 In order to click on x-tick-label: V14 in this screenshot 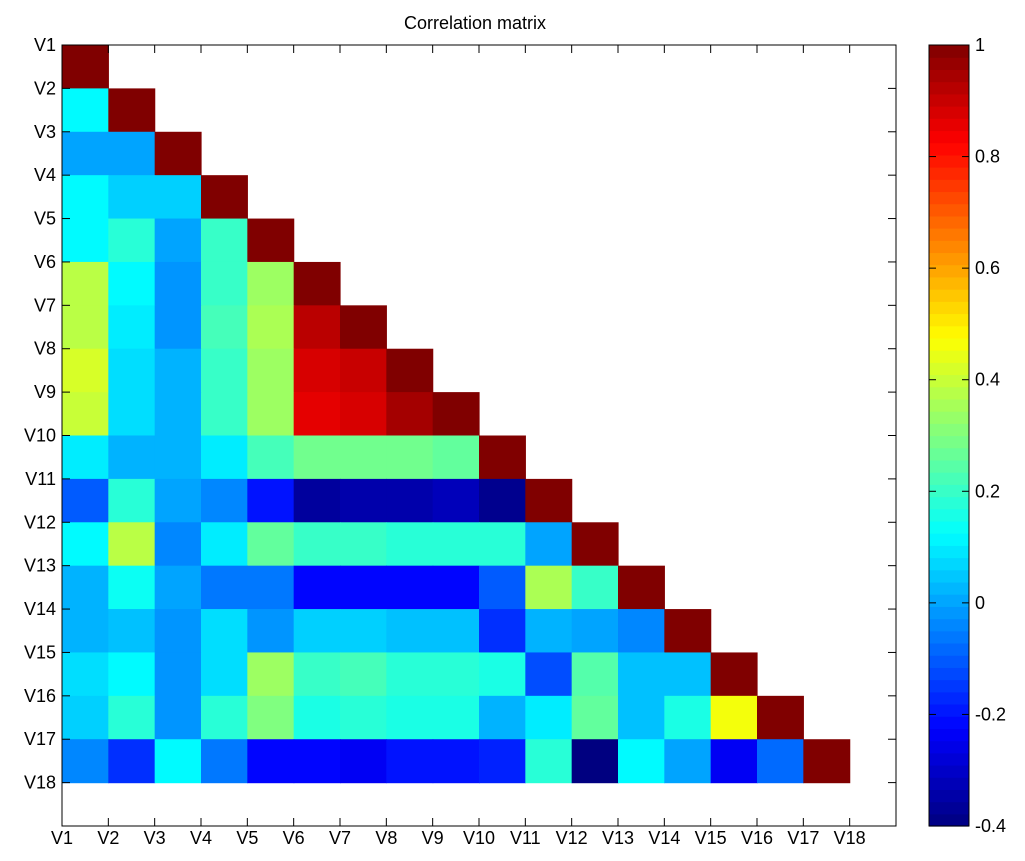, I will do `click(664, 838)`.